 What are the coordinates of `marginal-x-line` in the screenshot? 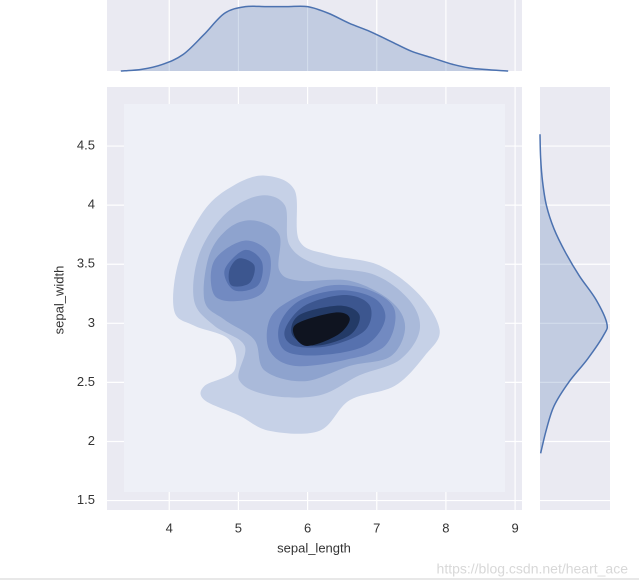 It's located at (314, 38).